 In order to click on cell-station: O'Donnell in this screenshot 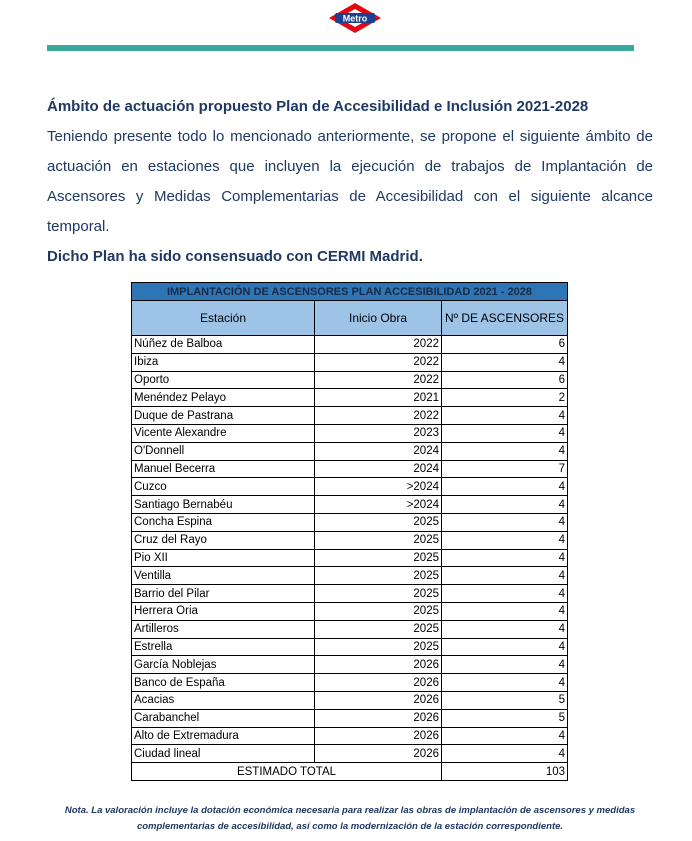, I will do `click(223, 451)`.